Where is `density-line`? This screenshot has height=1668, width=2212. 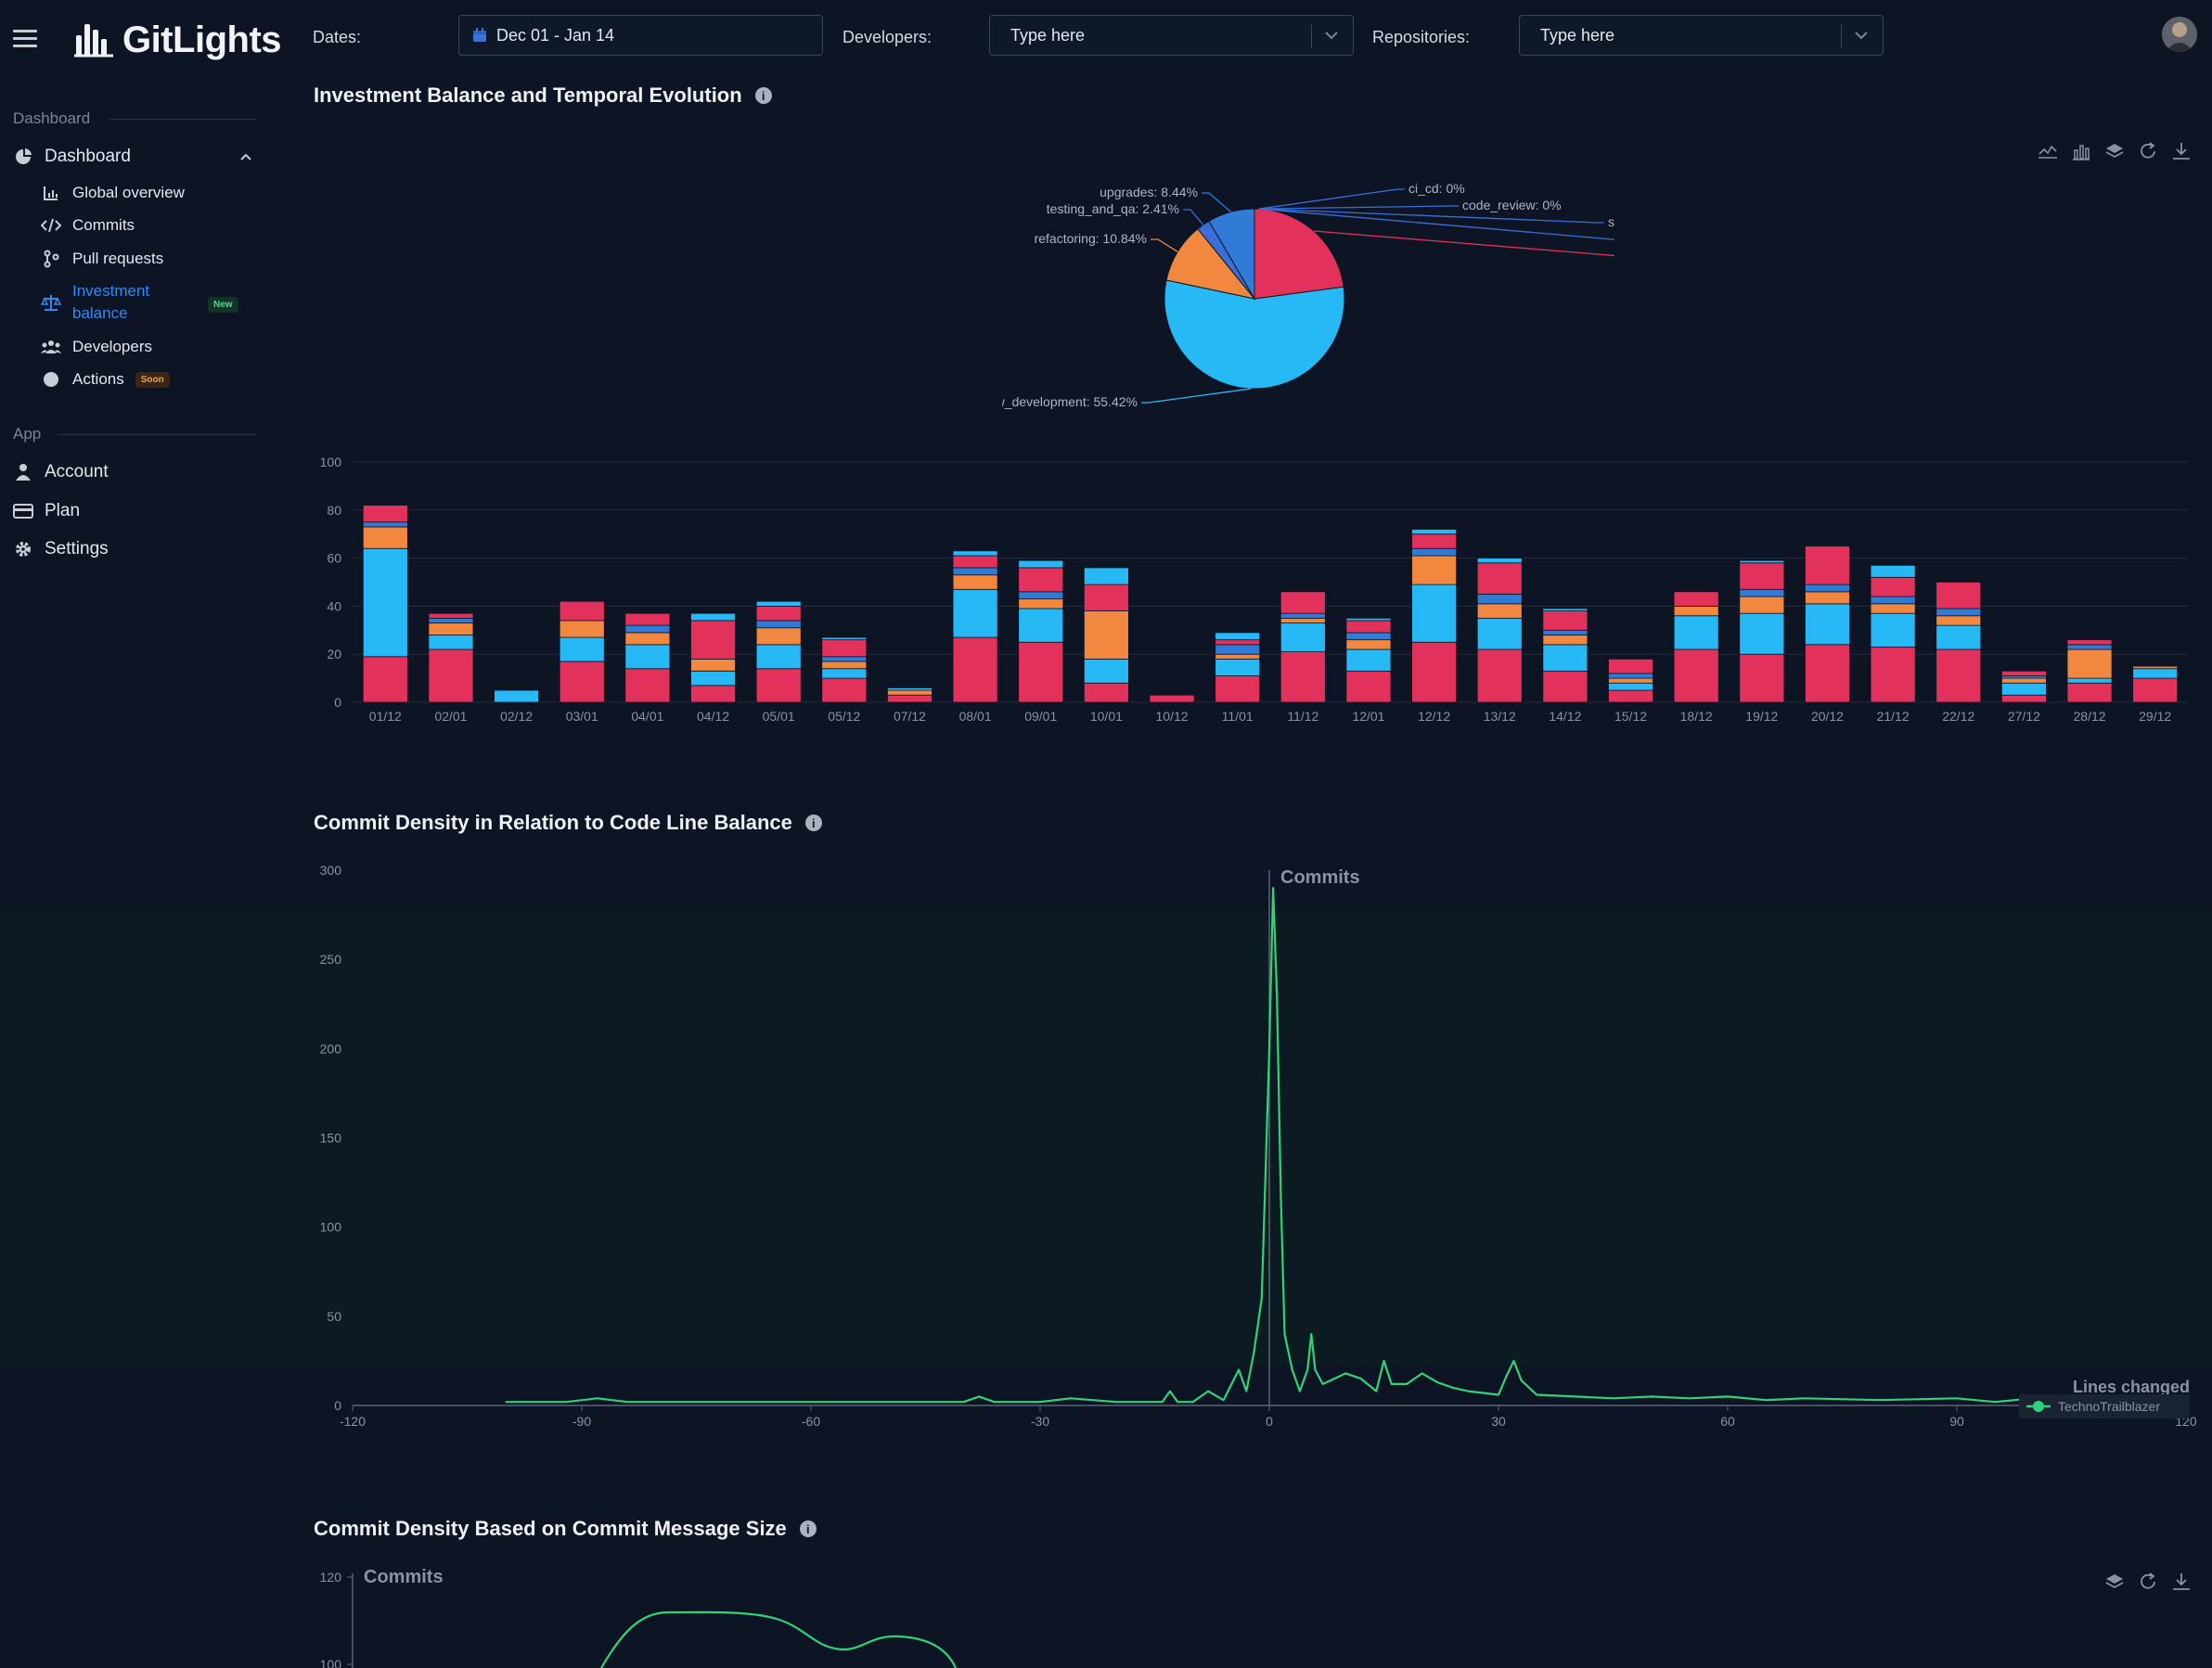
density-line is located at coordinates (779, 1639).